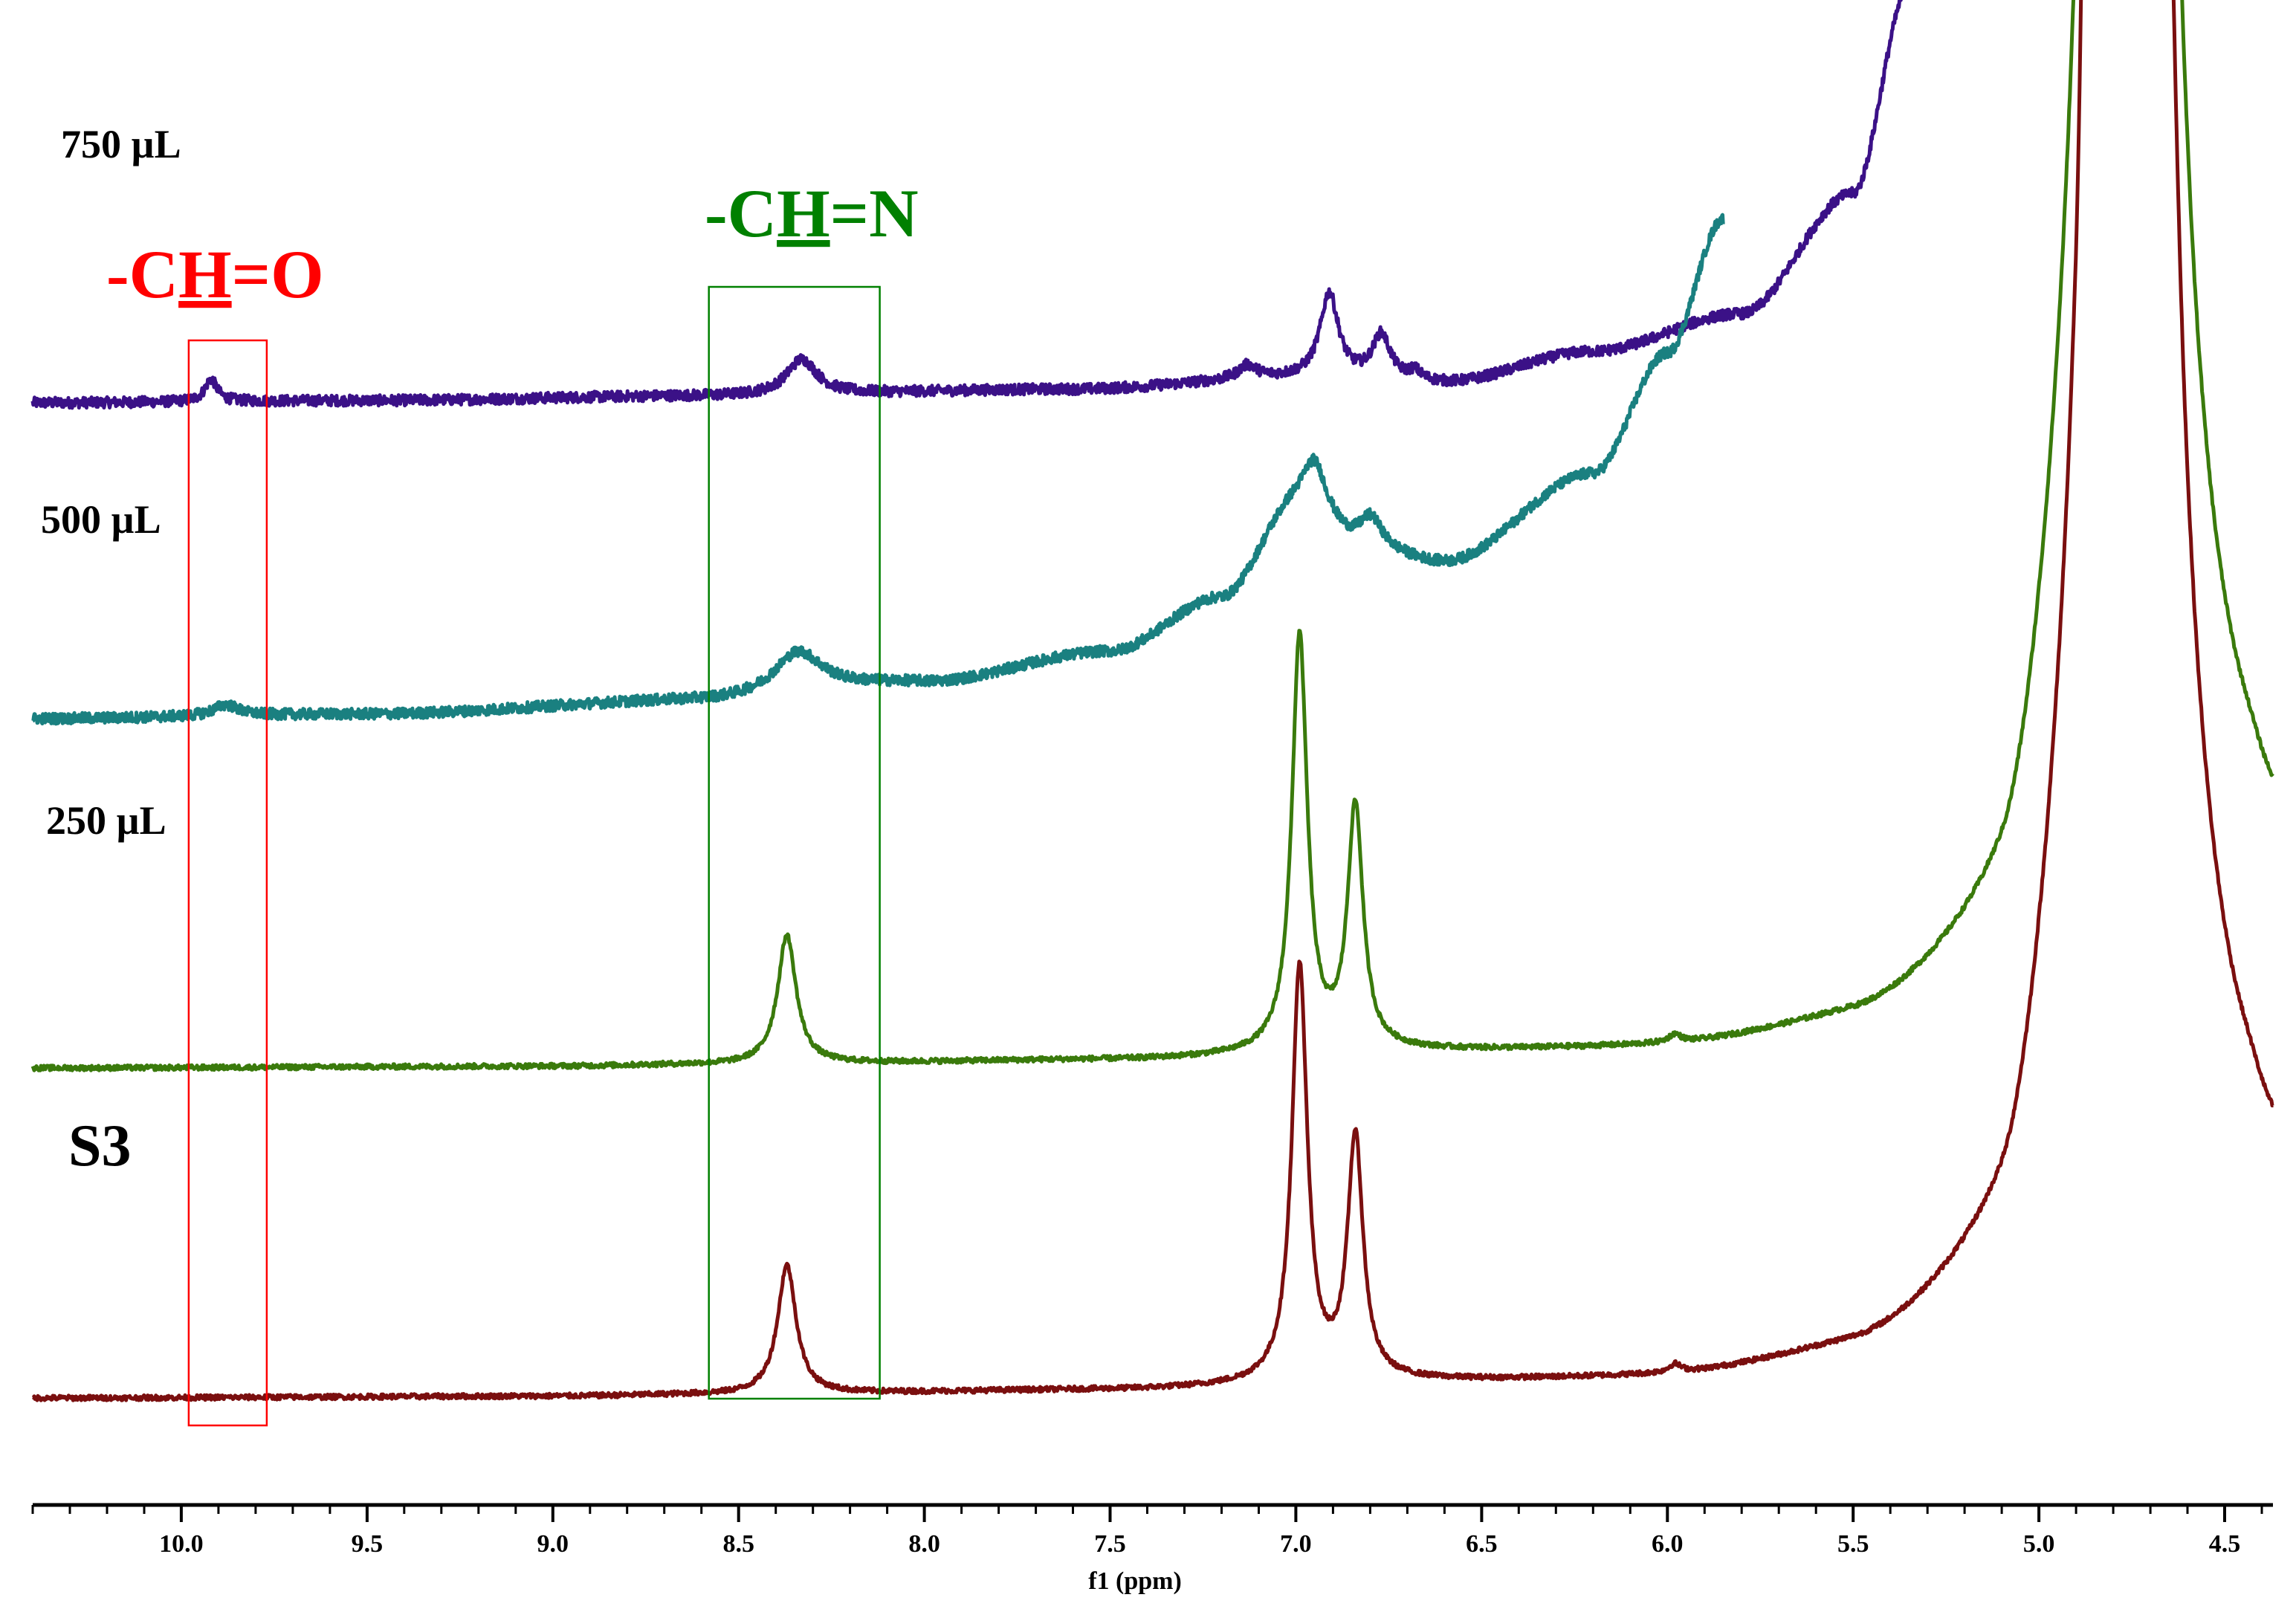 The width and height of the screenshot is (2296, 1609). Describe the element at coordinates (924, 1544) in the screenshot. I see `x-tick-label: 8.0` at that location.